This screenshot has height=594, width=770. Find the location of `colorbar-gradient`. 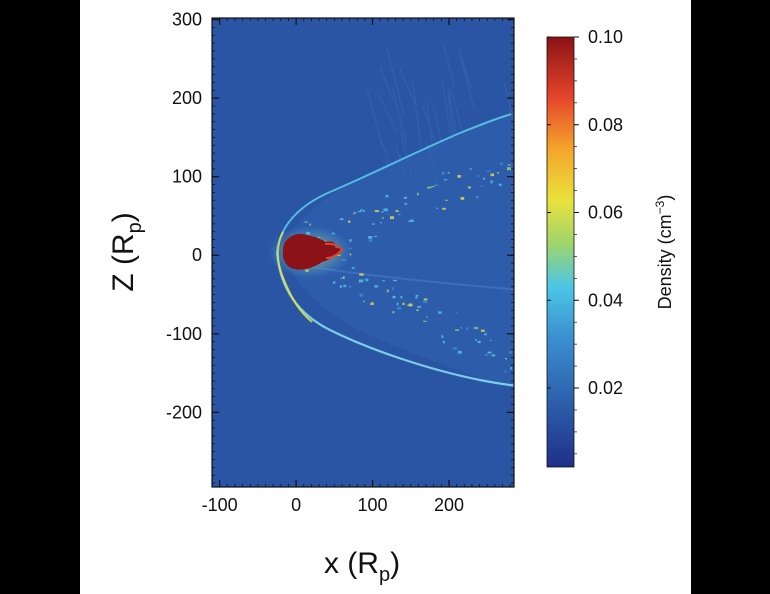

colorbar-gradient is located at coordinates (560, 252).